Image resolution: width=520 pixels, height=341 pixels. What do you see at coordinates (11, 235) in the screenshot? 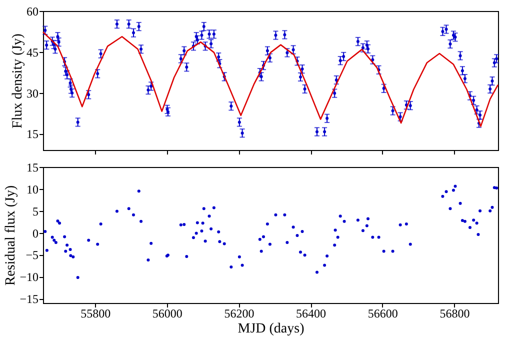
I see `y-axis-title: Residual flux (Jy)` at bounding box center [11, 235].